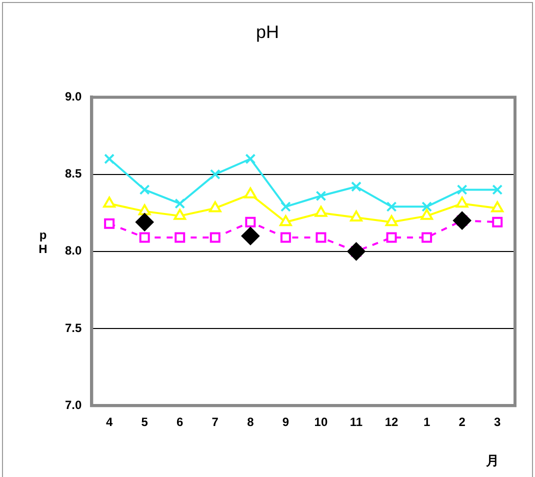  What do you see at coordinates (73, 173) in the screenshot?
I see `y-tick-label: 8.5` at bounding box center [73, 173].